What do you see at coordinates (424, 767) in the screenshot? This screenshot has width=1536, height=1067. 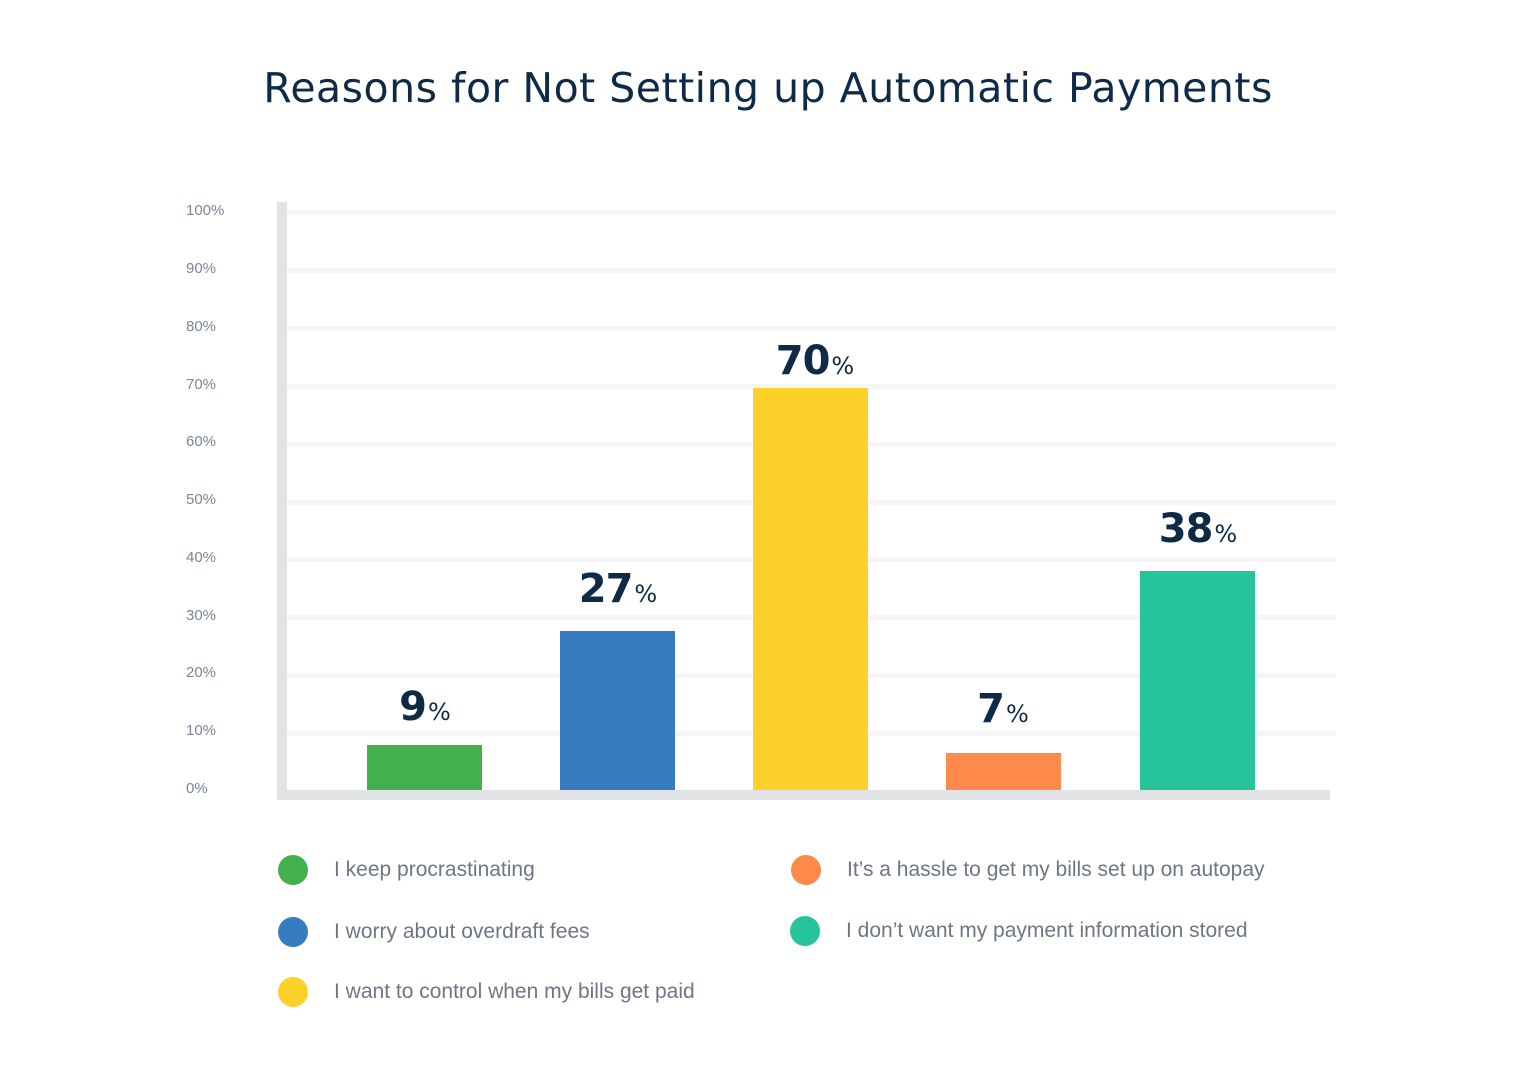 I see `bar-procrastinating` at bounding box center [424, 767].